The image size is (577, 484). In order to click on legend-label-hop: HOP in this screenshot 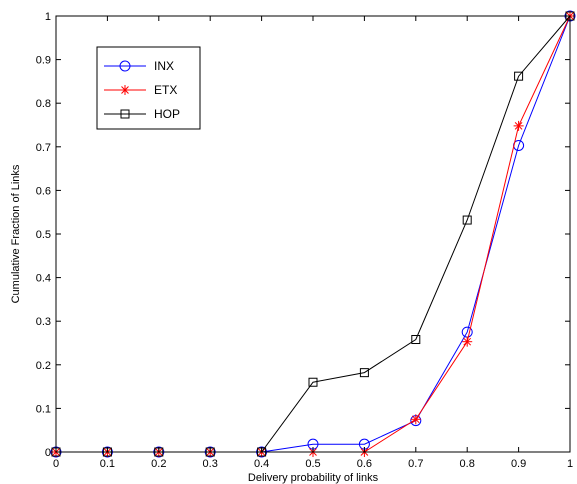, I will do `click(167, 114)`.